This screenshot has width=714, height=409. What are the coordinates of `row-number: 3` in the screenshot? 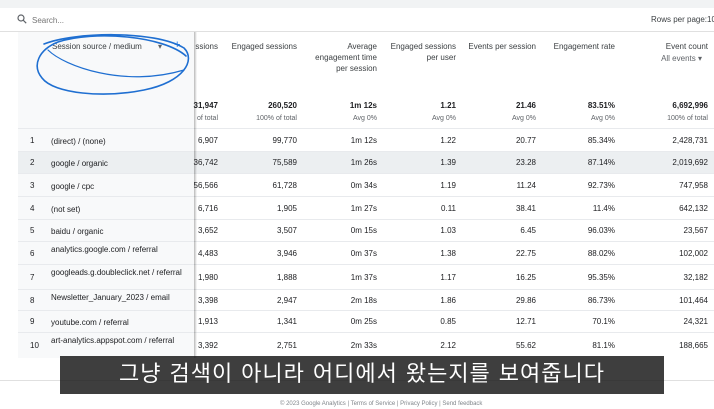 It's located at (32, 185).